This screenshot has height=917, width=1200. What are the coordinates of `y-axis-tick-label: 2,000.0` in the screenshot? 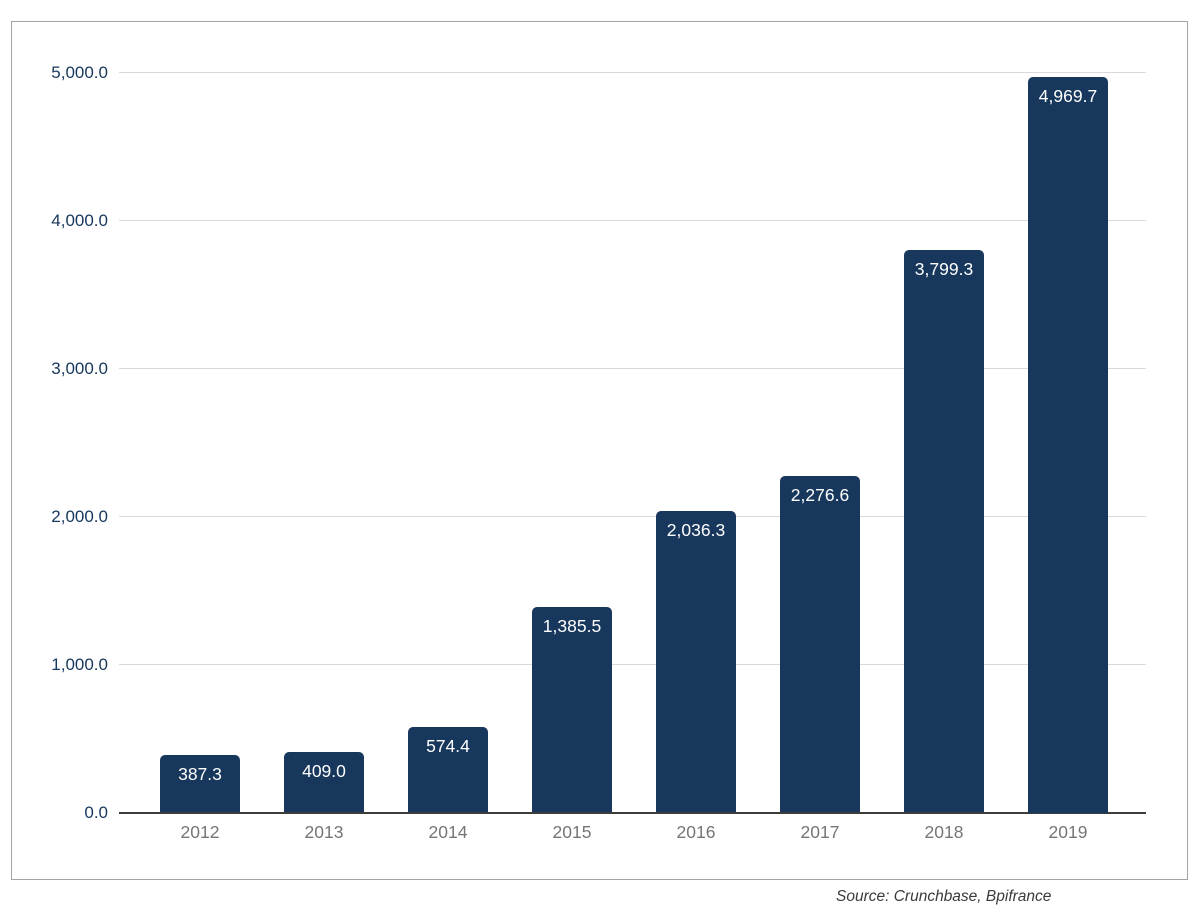 It's located at (79, 516).